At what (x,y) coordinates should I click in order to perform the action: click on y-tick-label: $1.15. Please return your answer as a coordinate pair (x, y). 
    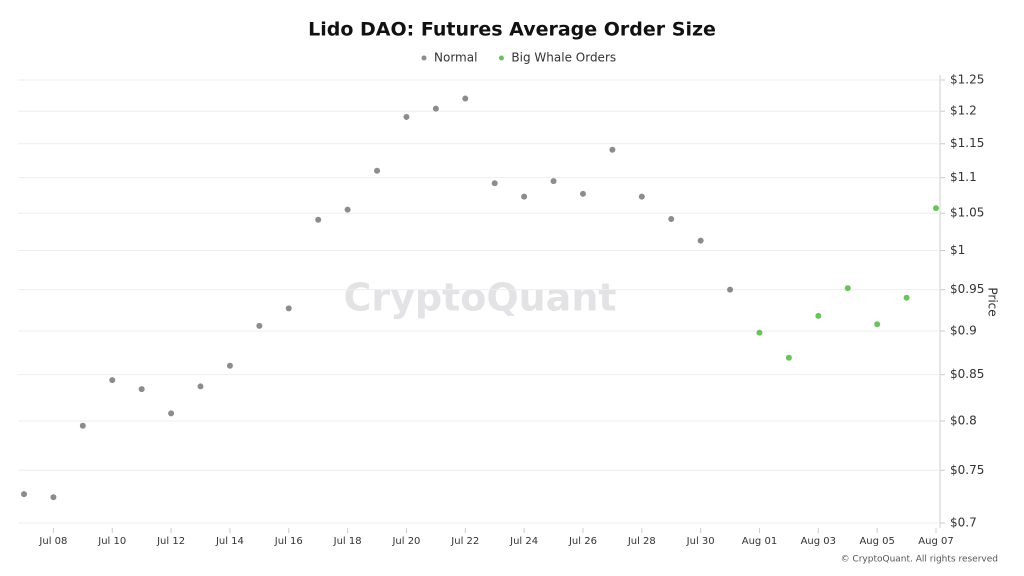
    Looking at the image, I should click on (967, 143).